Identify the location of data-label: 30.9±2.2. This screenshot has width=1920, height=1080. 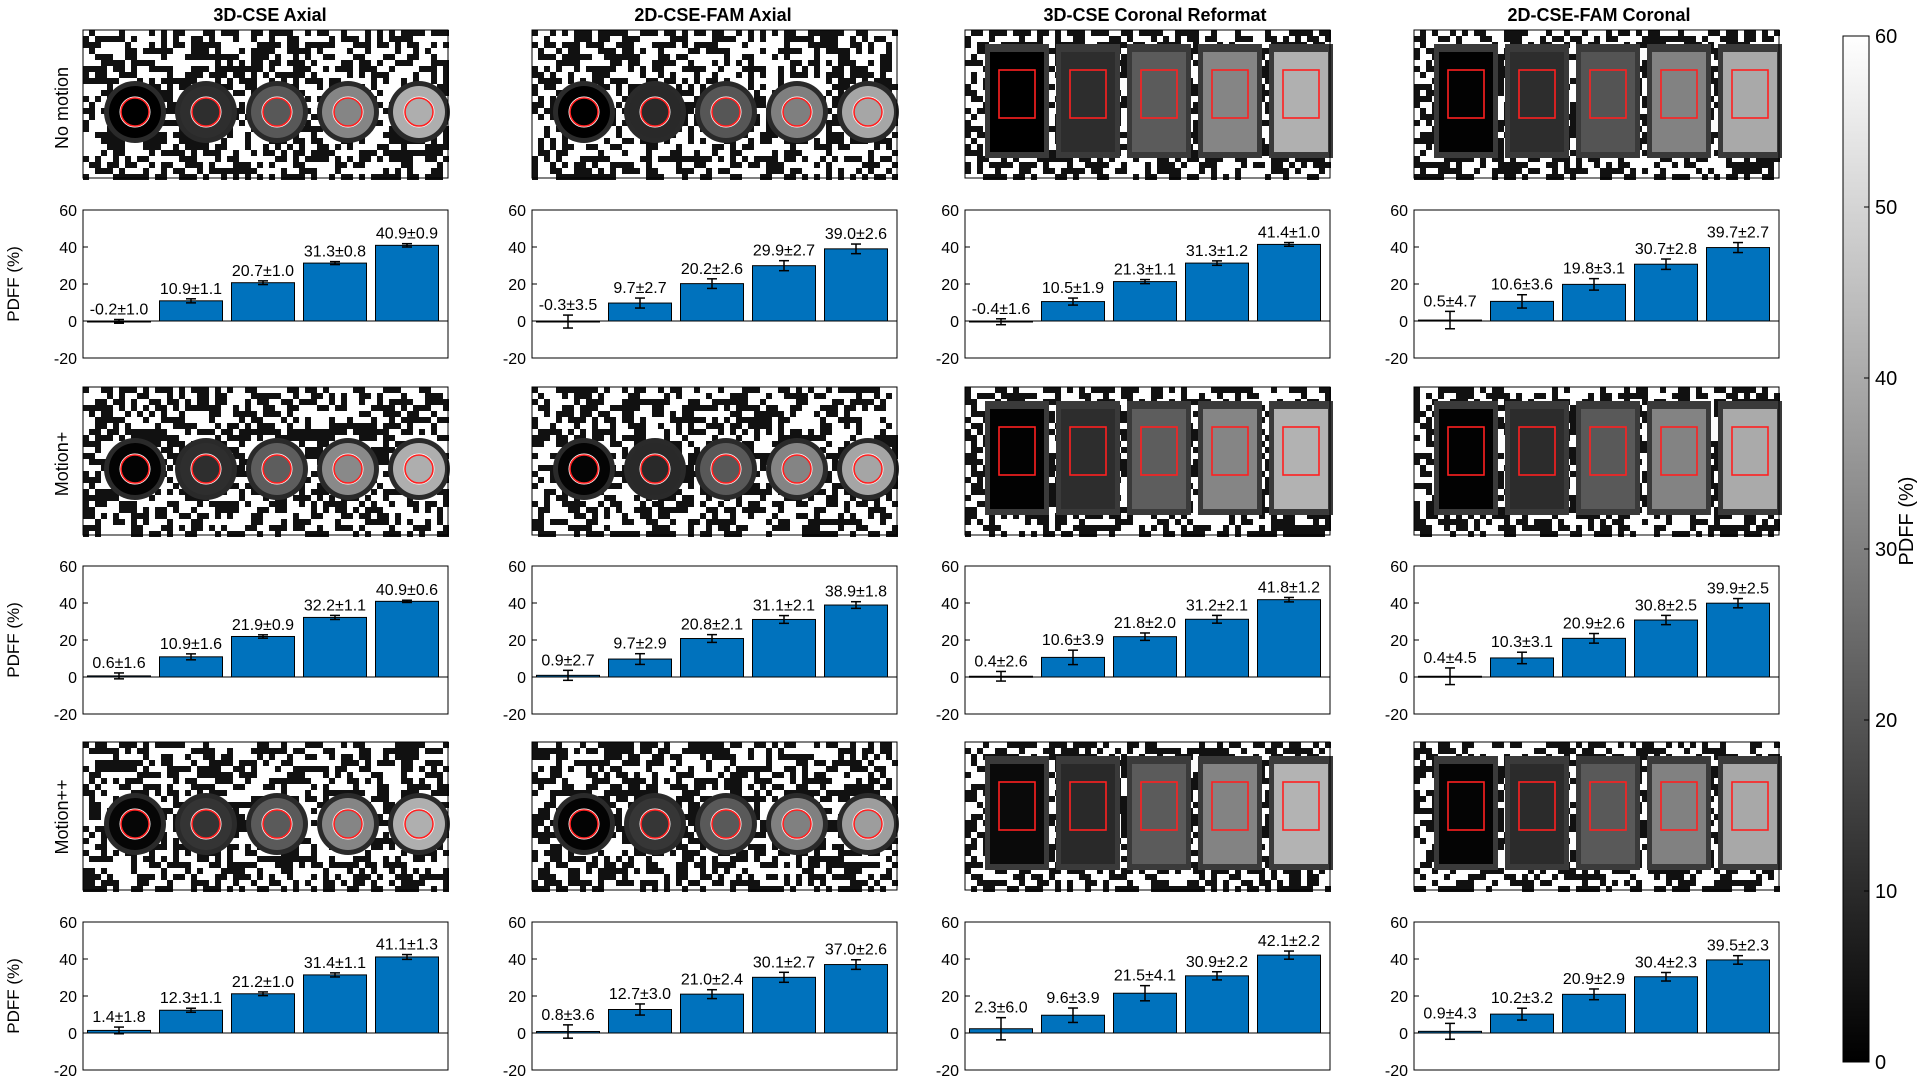
(1217, 962).